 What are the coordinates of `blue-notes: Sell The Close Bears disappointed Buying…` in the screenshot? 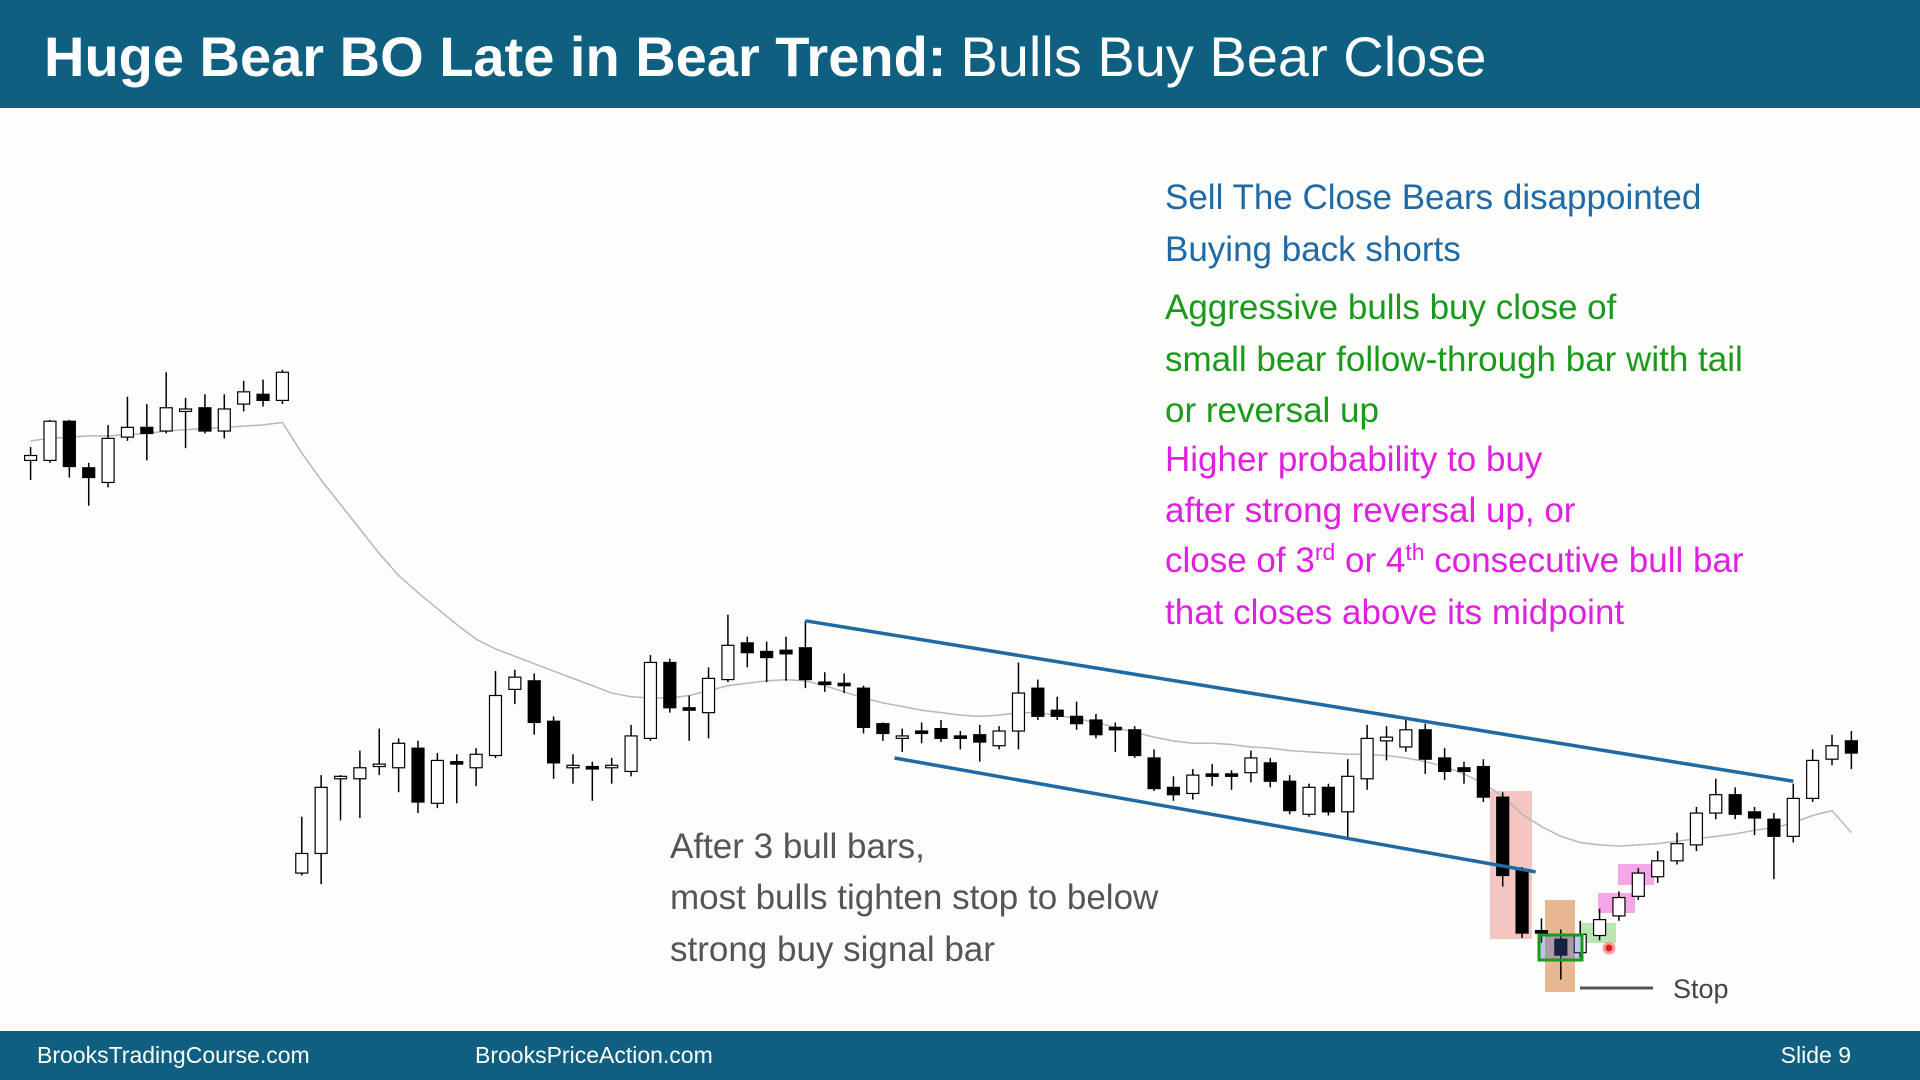 It's located at (1433, 223).